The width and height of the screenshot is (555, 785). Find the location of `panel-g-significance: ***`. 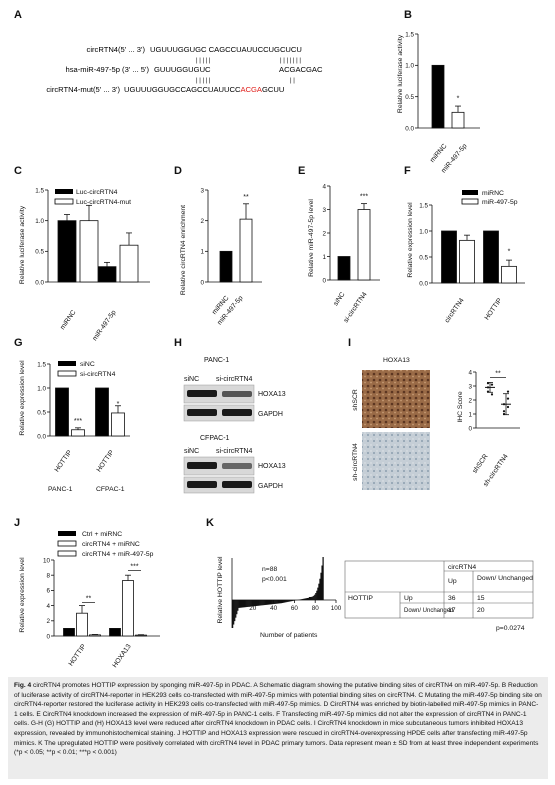

panel-g-significance: *** is located at coordinates (78, 421).